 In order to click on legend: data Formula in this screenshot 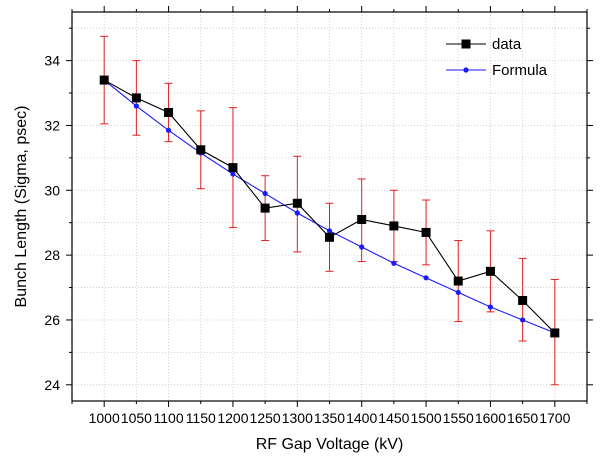, I will do `click(497, 57)`.